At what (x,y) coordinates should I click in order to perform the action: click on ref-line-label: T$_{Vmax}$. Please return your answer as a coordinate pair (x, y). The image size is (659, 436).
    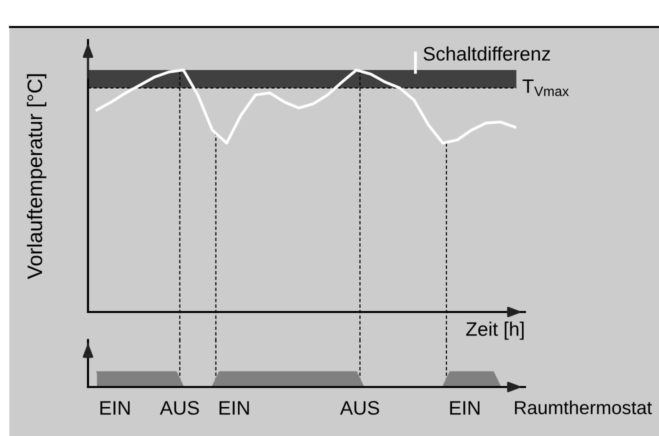
    Looking at the image, I should click on (545, 88).